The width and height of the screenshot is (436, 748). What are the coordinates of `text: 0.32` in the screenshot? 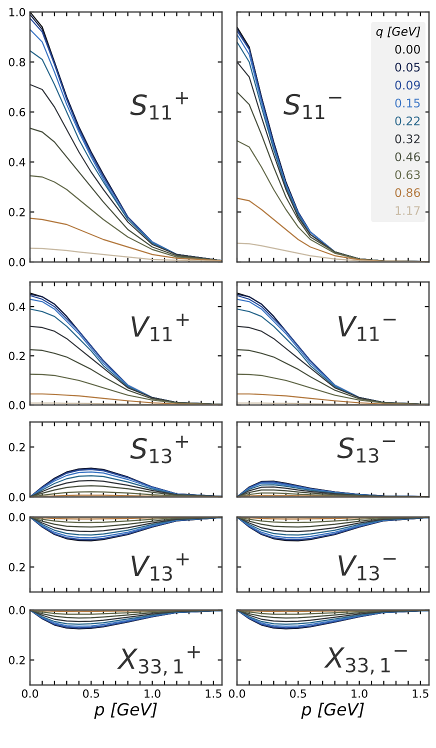 It's located at (407, 139).